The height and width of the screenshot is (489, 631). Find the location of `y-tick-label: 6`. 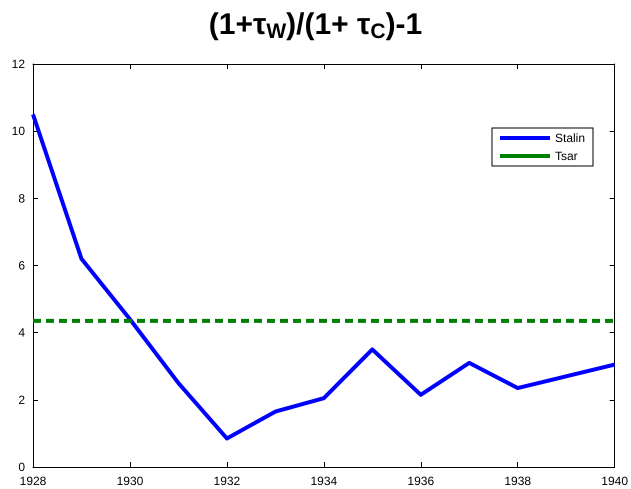

y-tick-label: 6 is located at coordinates (22, 265).